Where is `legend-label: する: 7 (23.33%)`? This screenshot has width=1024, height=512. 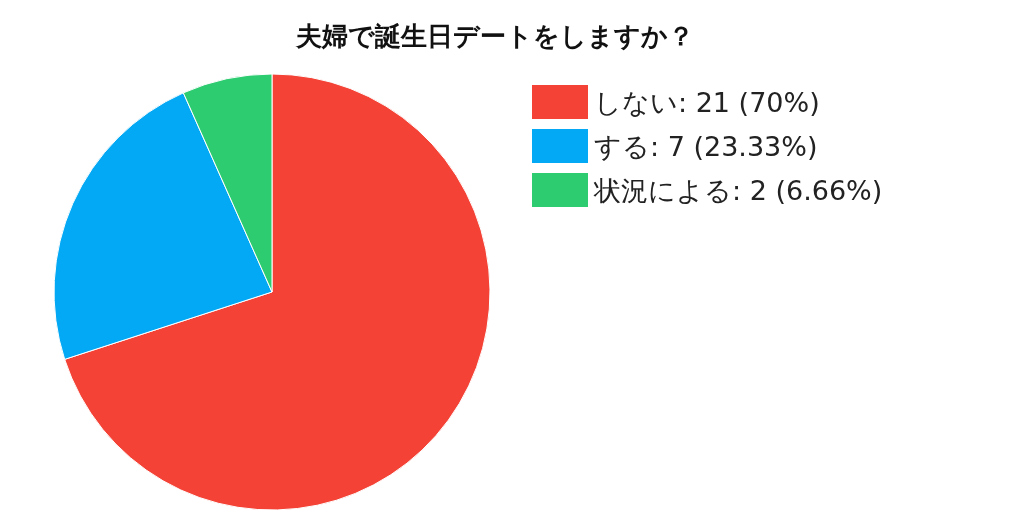
legend-label: する: 7 (23.33%) is located at coordinates (706, 146).